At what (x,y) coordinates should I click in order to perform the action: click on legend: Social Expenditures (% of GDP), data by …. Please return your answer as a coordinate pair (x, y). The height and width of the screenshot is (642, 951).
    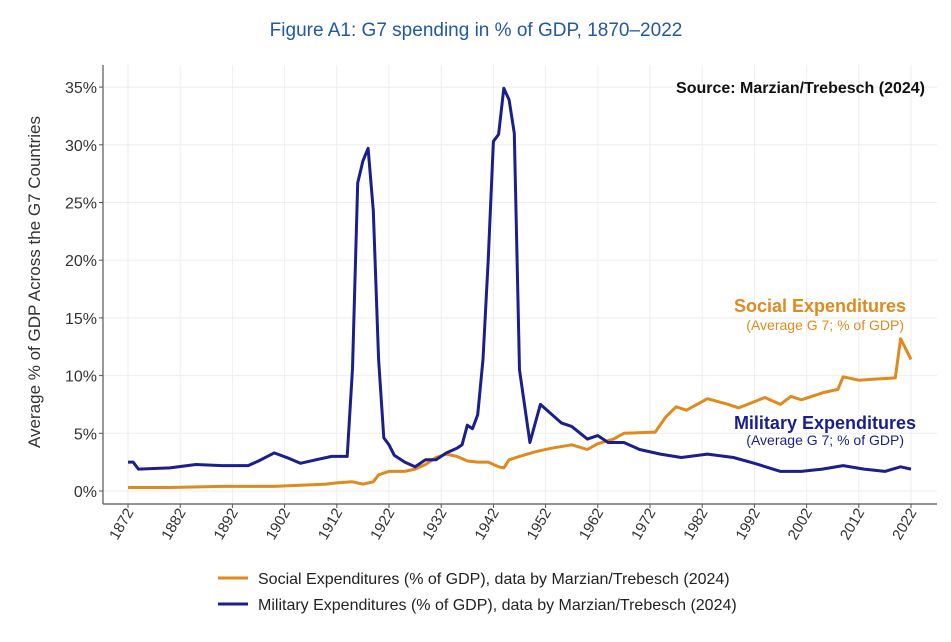
    Looking at the image, I should click on (477, 592).